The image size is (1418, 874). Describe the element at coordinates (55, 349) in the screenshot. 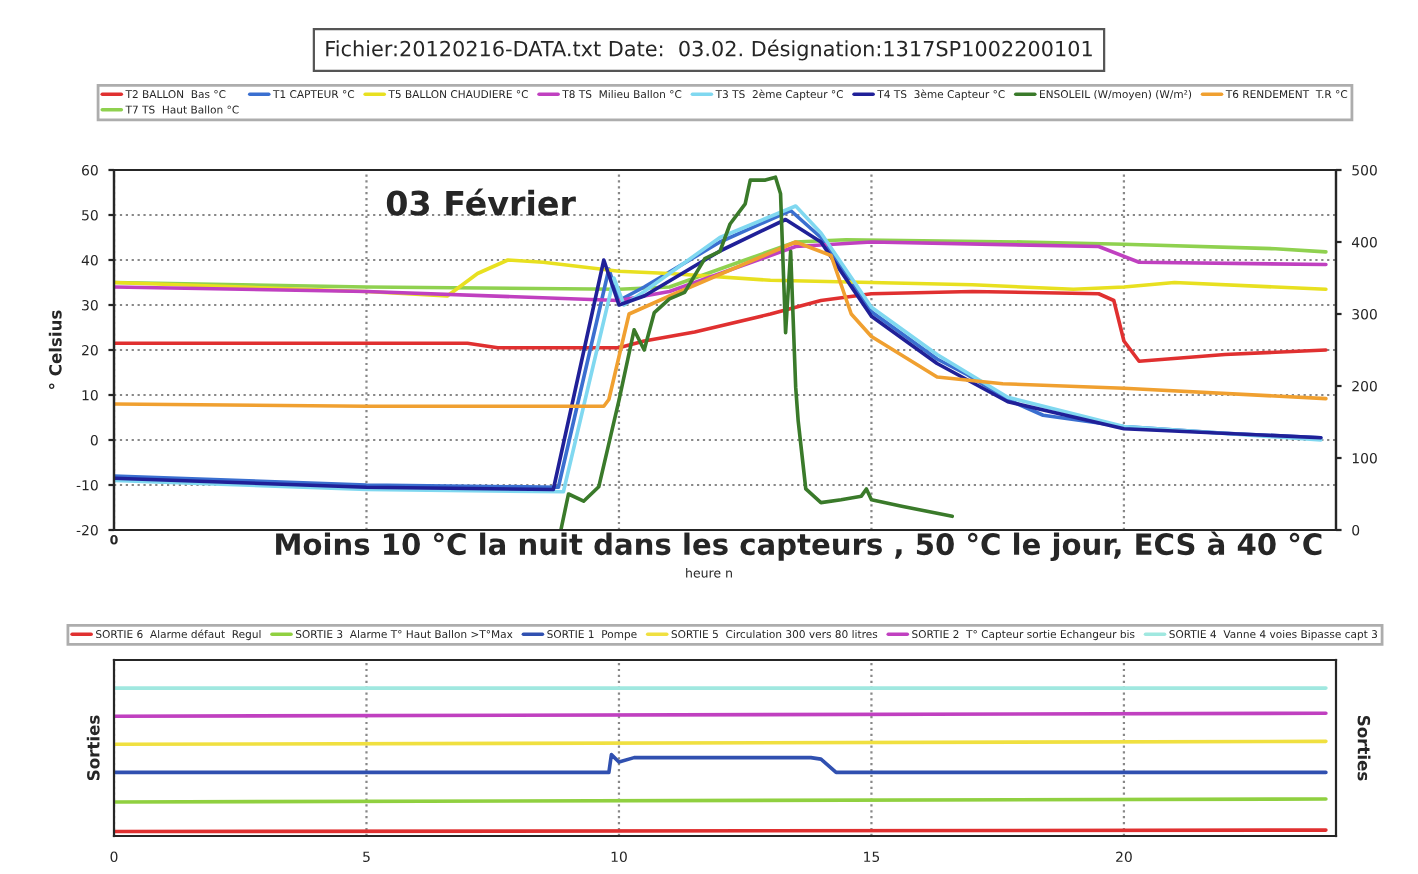

I see `y-axis-title: ° Celsius` at that location.